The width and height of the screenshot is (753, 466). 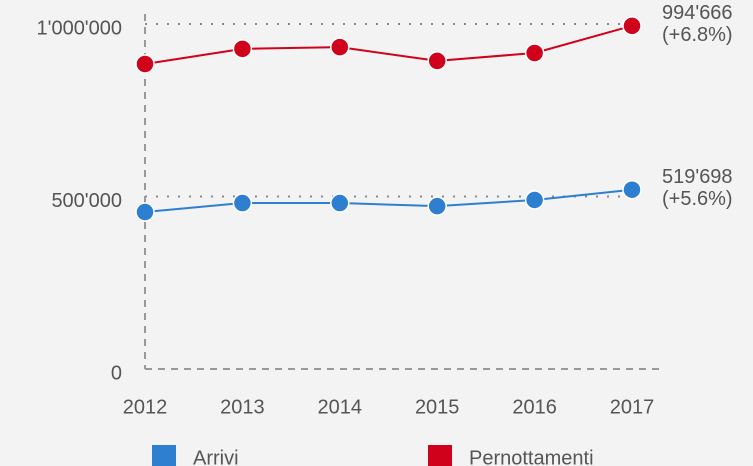 What do you see at coordinates (145, 407) in the screenshot?
I see `x-tick-label: 2012` at bounding box center [145, 407].